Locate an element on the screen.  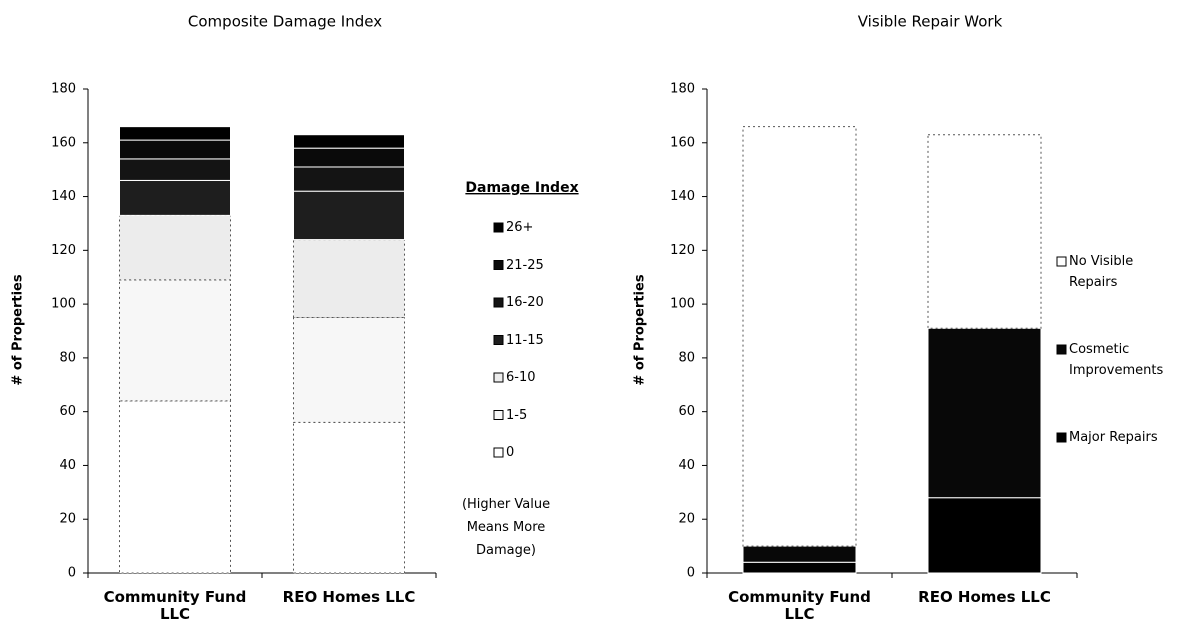
legend-label: 26+ is located at coordinates (520, 227).